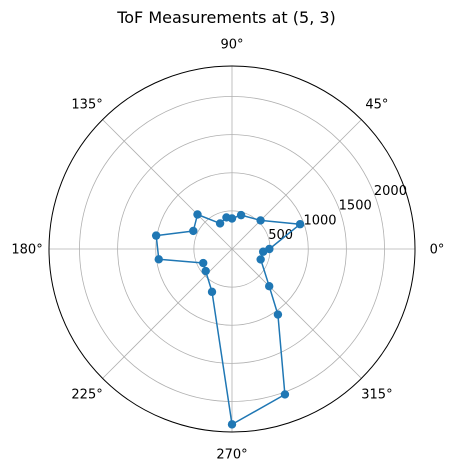 The width and height of the screenshot is (453, 471). Describe the element at coordinates (26, 250) in the screenshot. I see `angle-tick-label: 180°` at that location.